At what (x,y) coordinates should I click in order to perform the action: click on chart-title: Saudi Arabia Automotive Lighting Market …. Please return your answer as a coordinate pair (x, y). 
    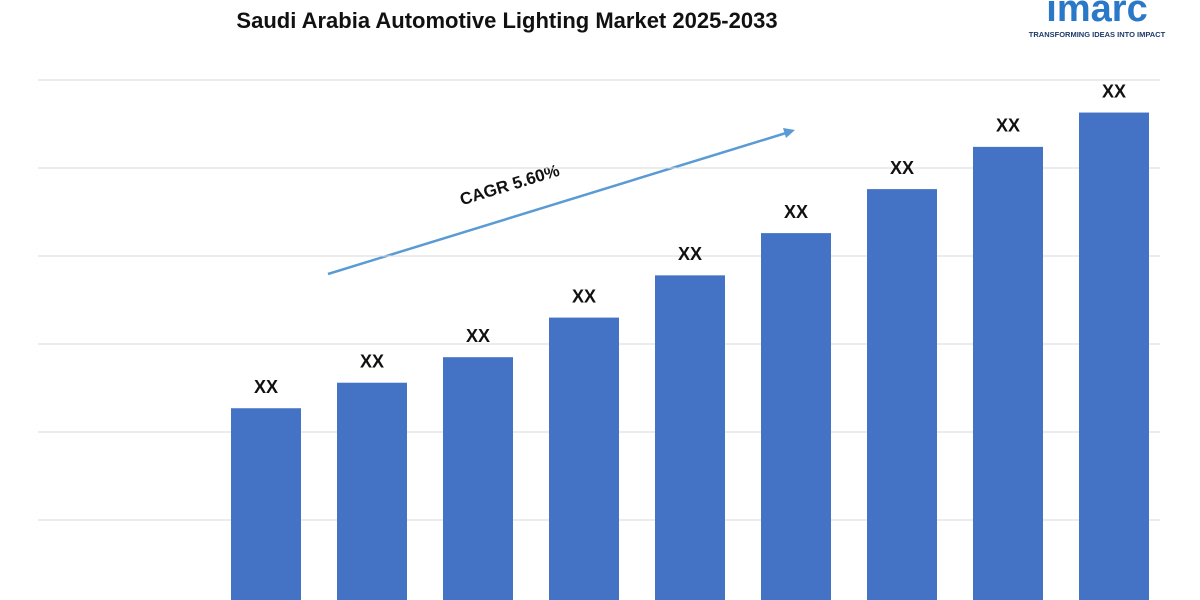
    Looking at the image, I should click on (506, 20).